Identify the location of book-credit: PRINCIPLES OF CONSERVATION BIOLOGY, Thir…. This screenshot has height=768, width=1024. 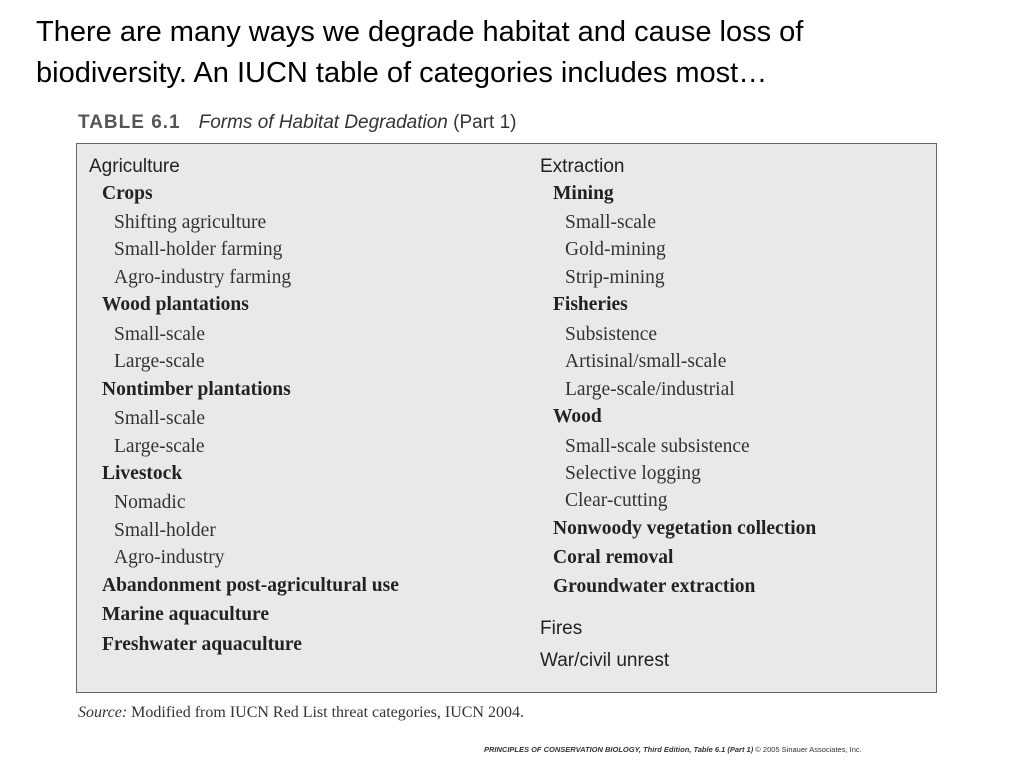
(673, 749).